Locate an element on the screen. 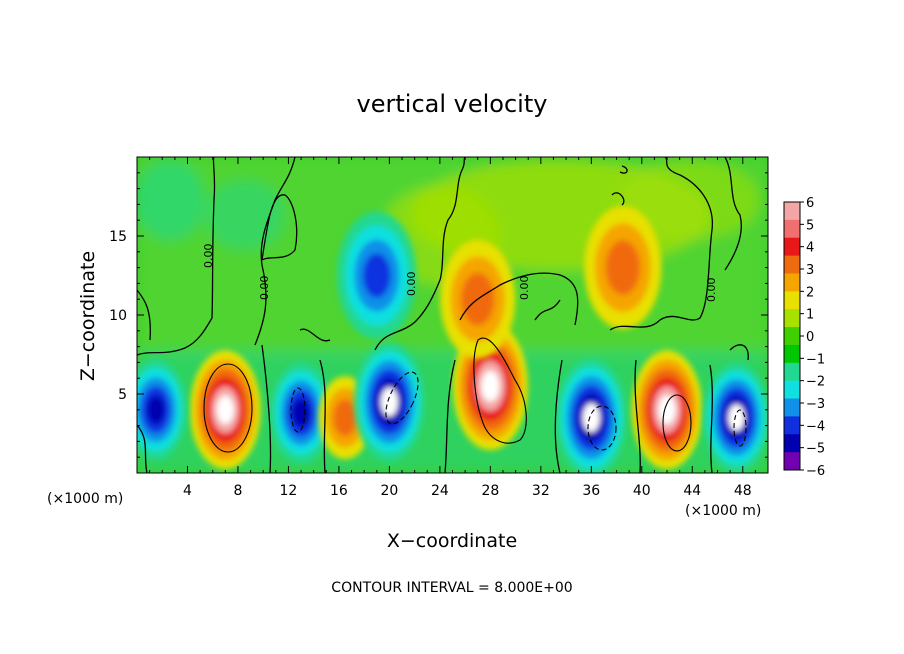 This screenshot has height=654, width=904. x-tick-label: 32 is located at coordinates (541, 491).